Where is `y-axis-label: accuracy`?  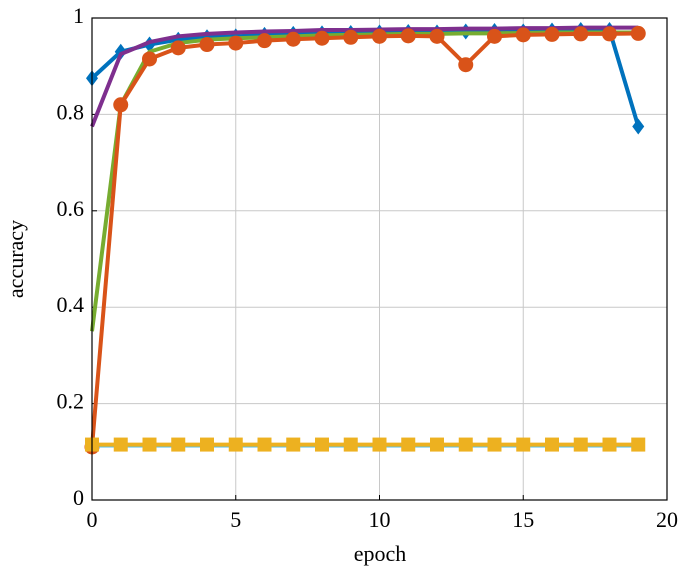 y-axis-label: accuracy is located at coordinates (15, 259).